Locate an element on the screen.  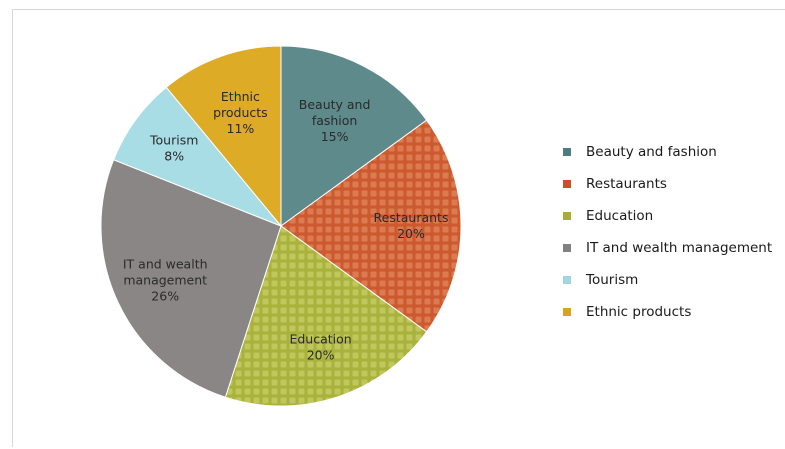
pie-slice-restaurants is located at coordinates (371, 226).